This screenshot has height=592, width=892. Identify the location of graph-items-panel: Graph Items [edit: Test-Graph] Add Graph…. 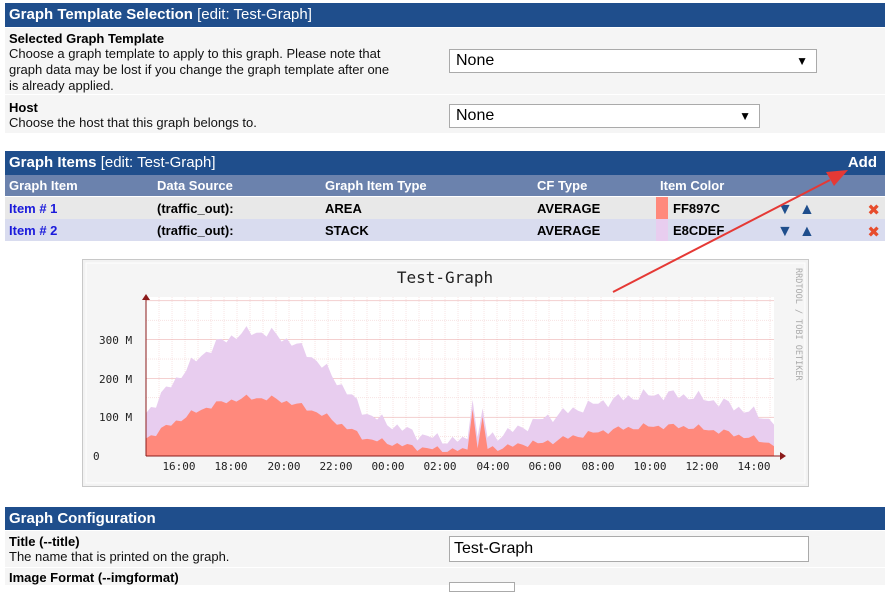
(445, 196).